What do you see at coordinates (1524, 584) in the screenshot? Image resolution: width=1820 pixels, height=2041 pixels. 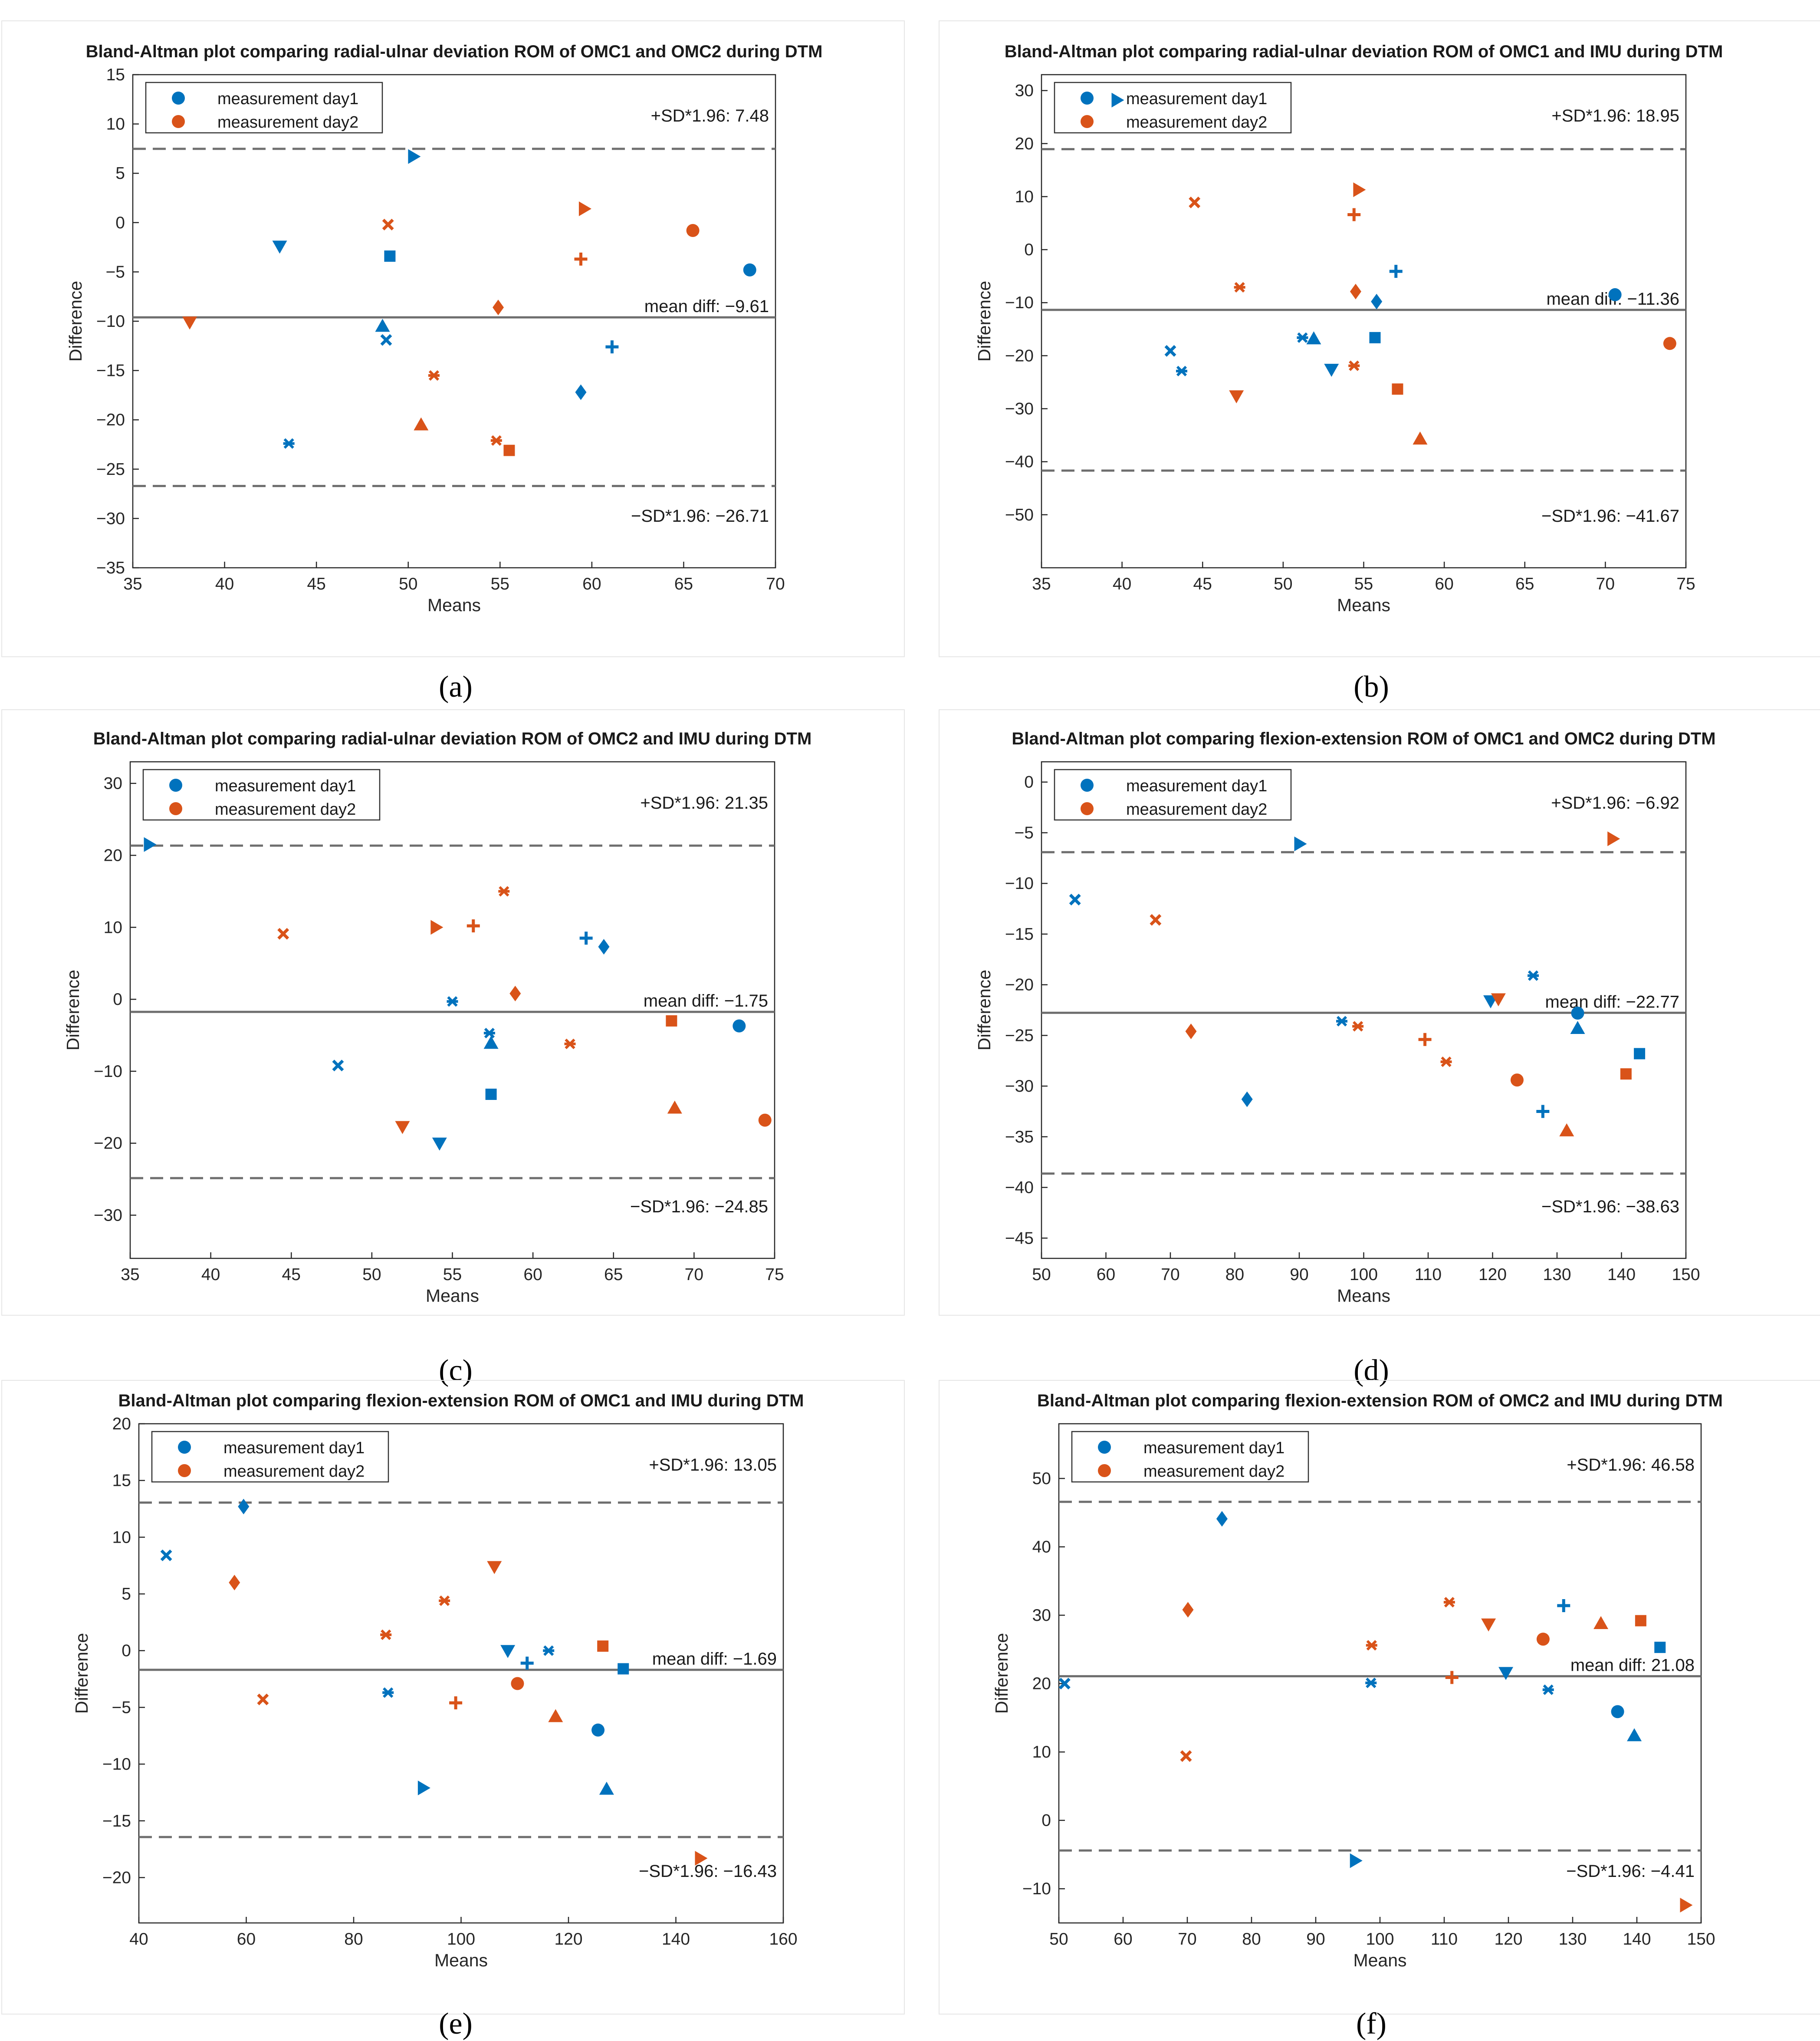 I see `x-tick-label: 65` at bounding box center [1524, 584].